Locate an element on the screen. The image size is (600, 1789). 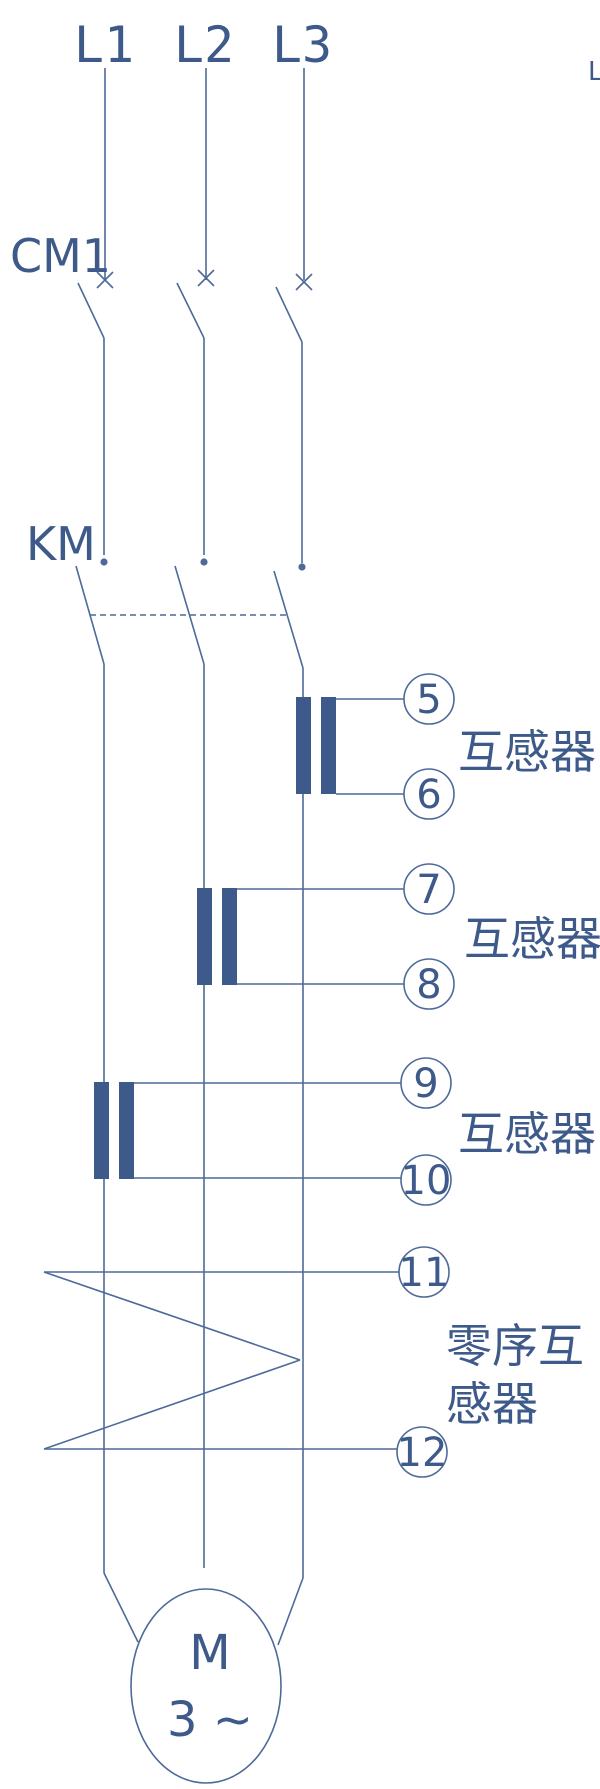
terminal-6-number: 6 is located at coordinates (428, 795).